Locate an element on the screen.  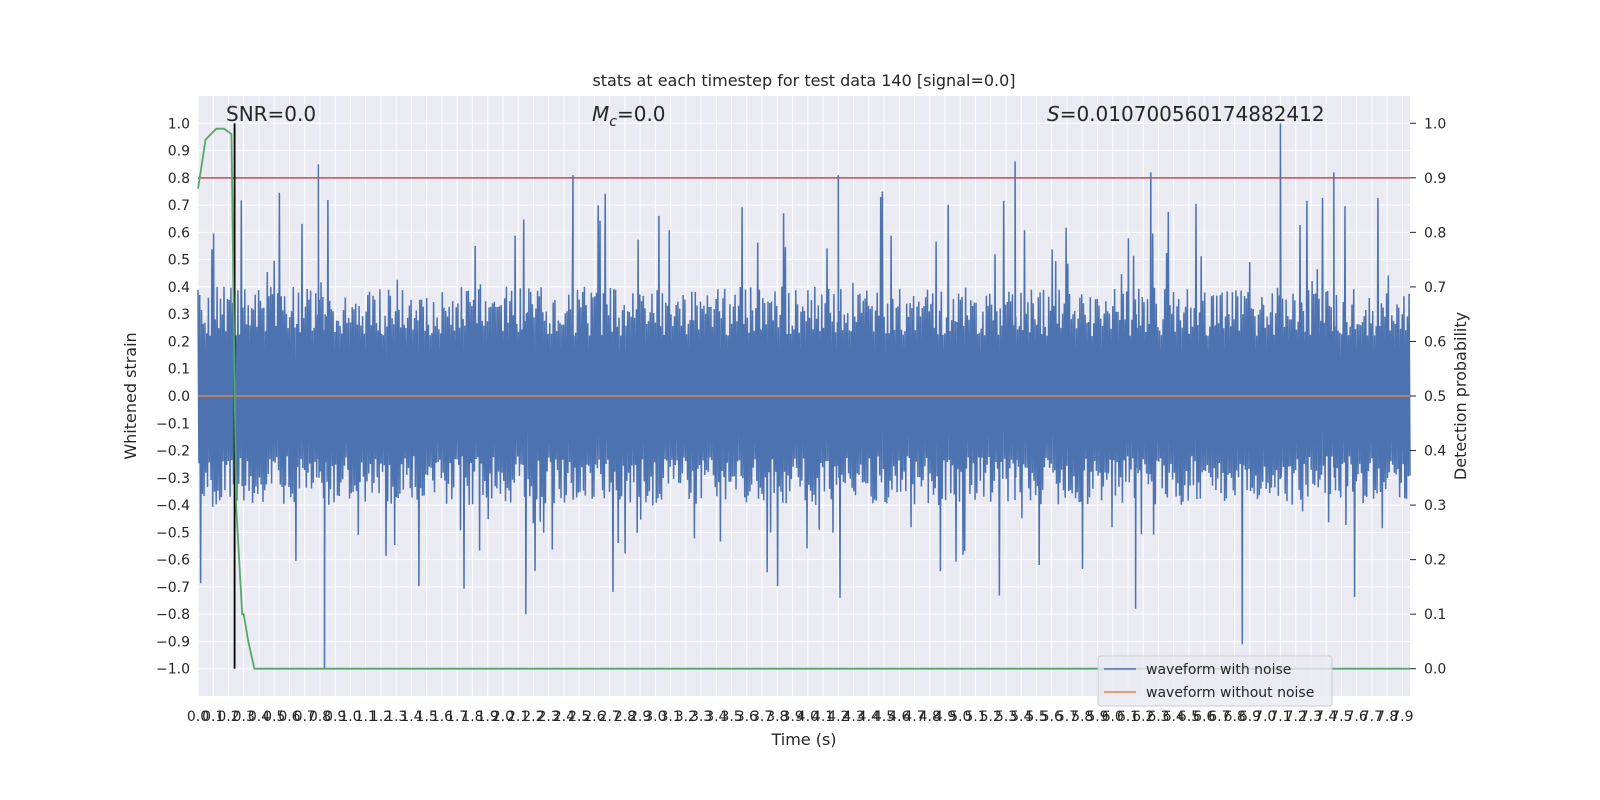
y-tick-label-left: 0.1 is located at coordinates (179, 370).